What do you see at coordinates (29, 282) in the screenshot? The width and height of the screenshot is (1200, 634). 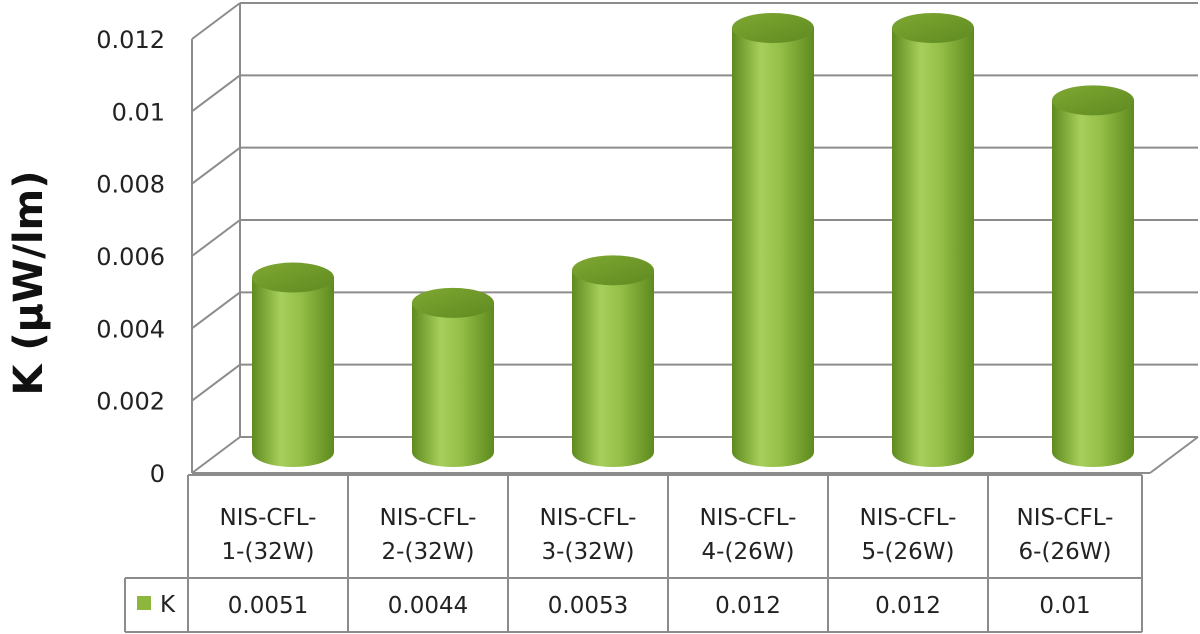 I see `y-axis-label: K (µW/lm)` at bounding box center [29, 282].